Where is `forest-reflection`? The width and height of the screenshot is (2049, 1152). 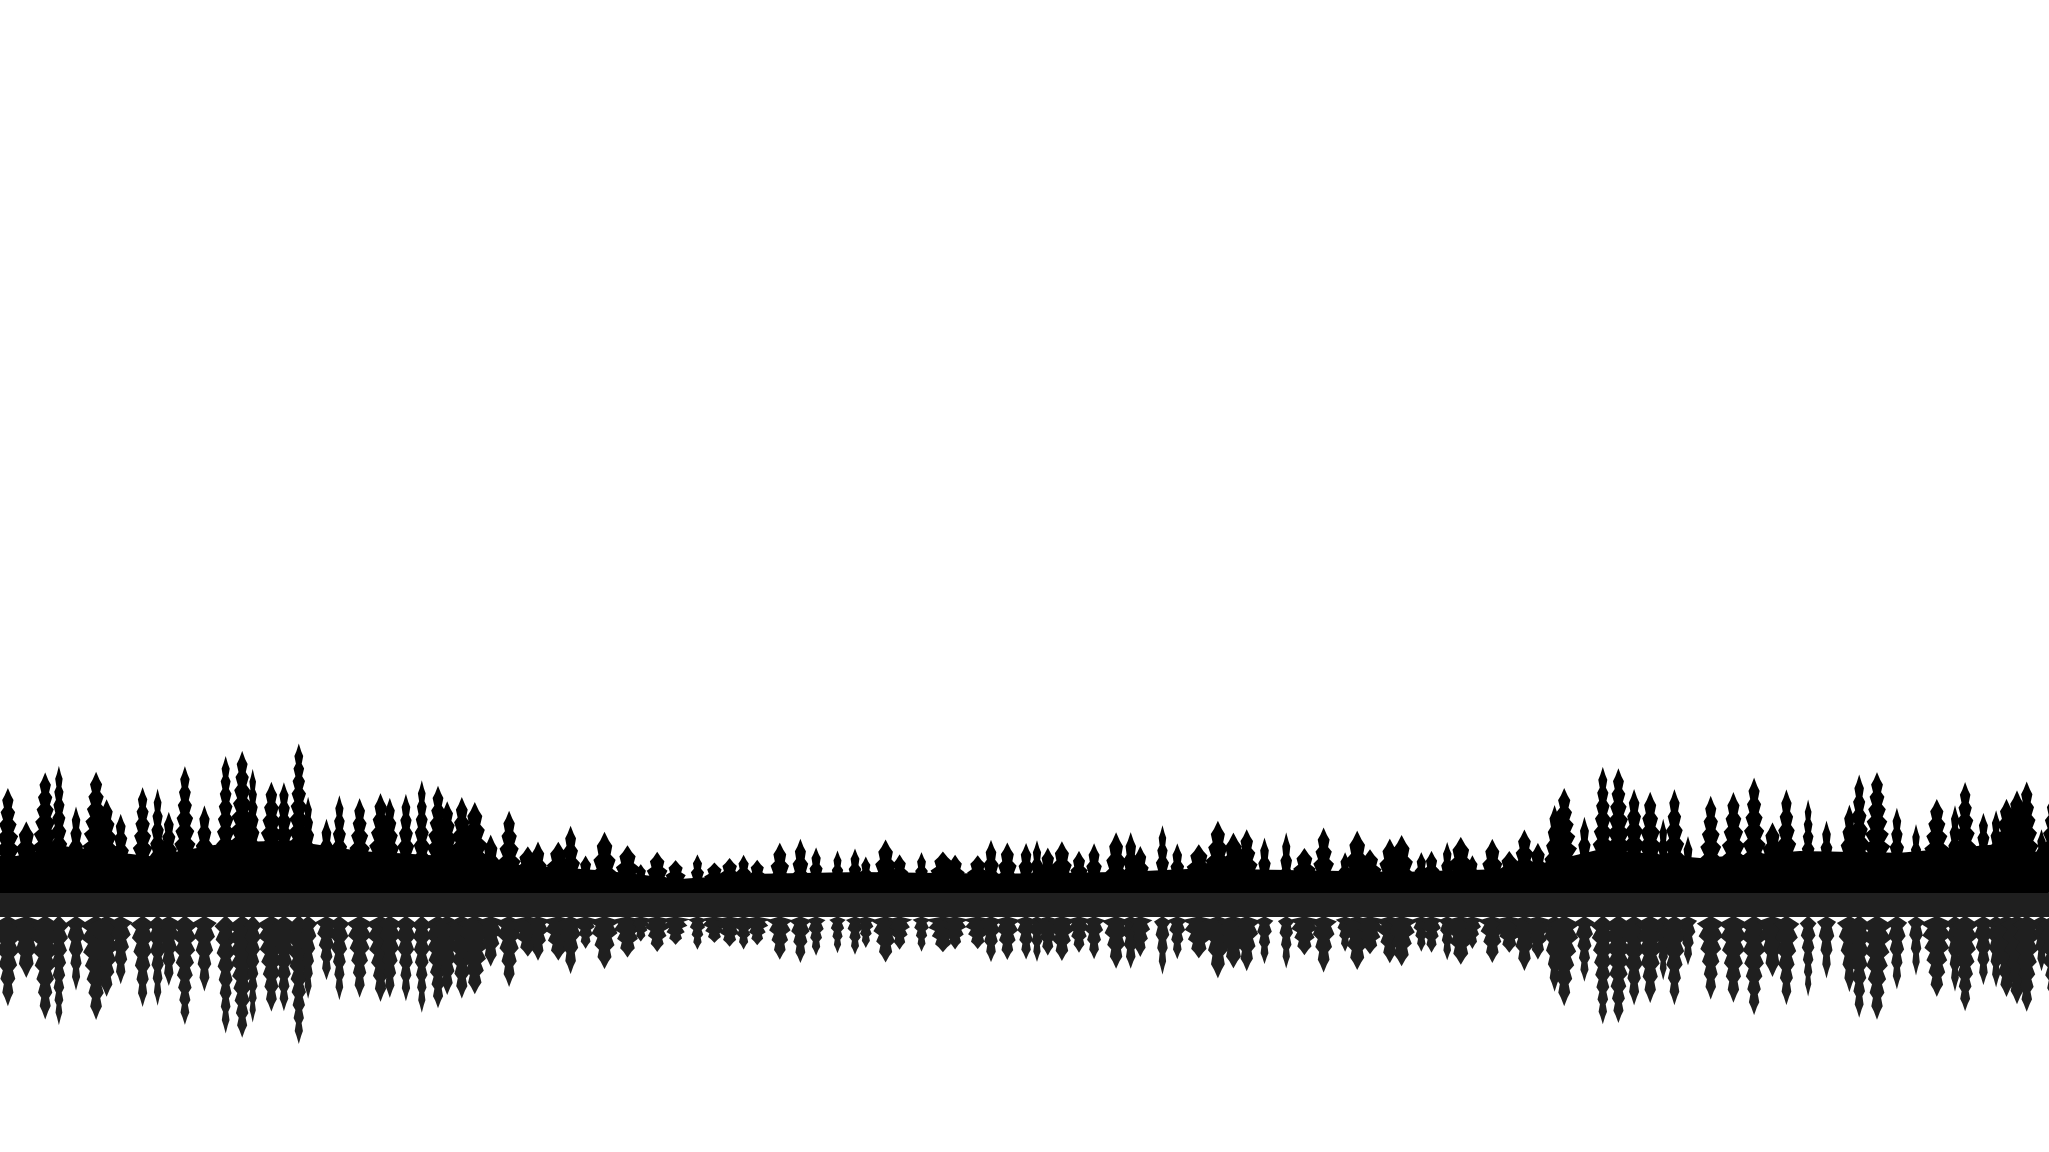 forest-reflection is located at coordinates (1024, 980).